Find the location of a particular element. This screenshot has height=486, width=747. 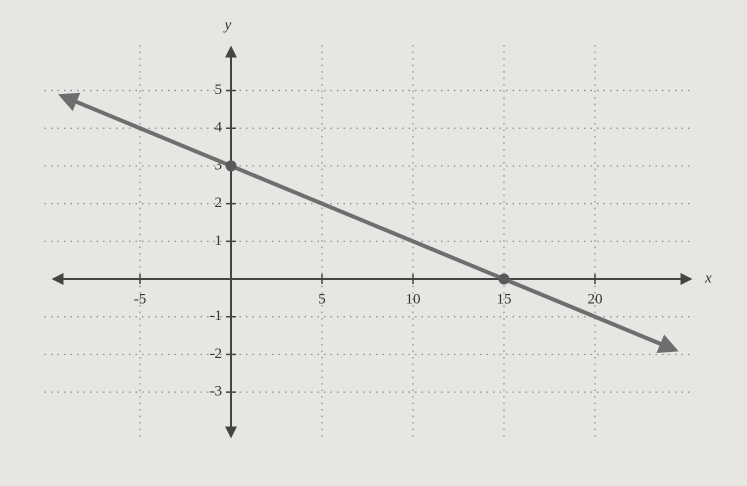

y-tick-label: 2 is located at coordinates (219, 203).